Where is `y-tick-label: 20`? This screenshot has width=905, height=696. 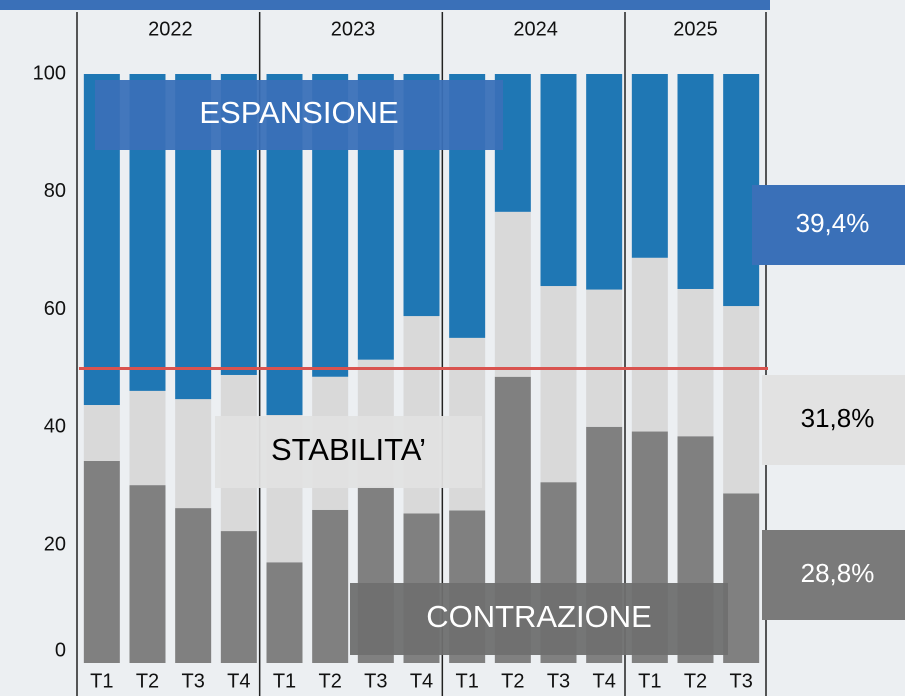
y-tick-label: 20 is located at coordinates (55, 544).